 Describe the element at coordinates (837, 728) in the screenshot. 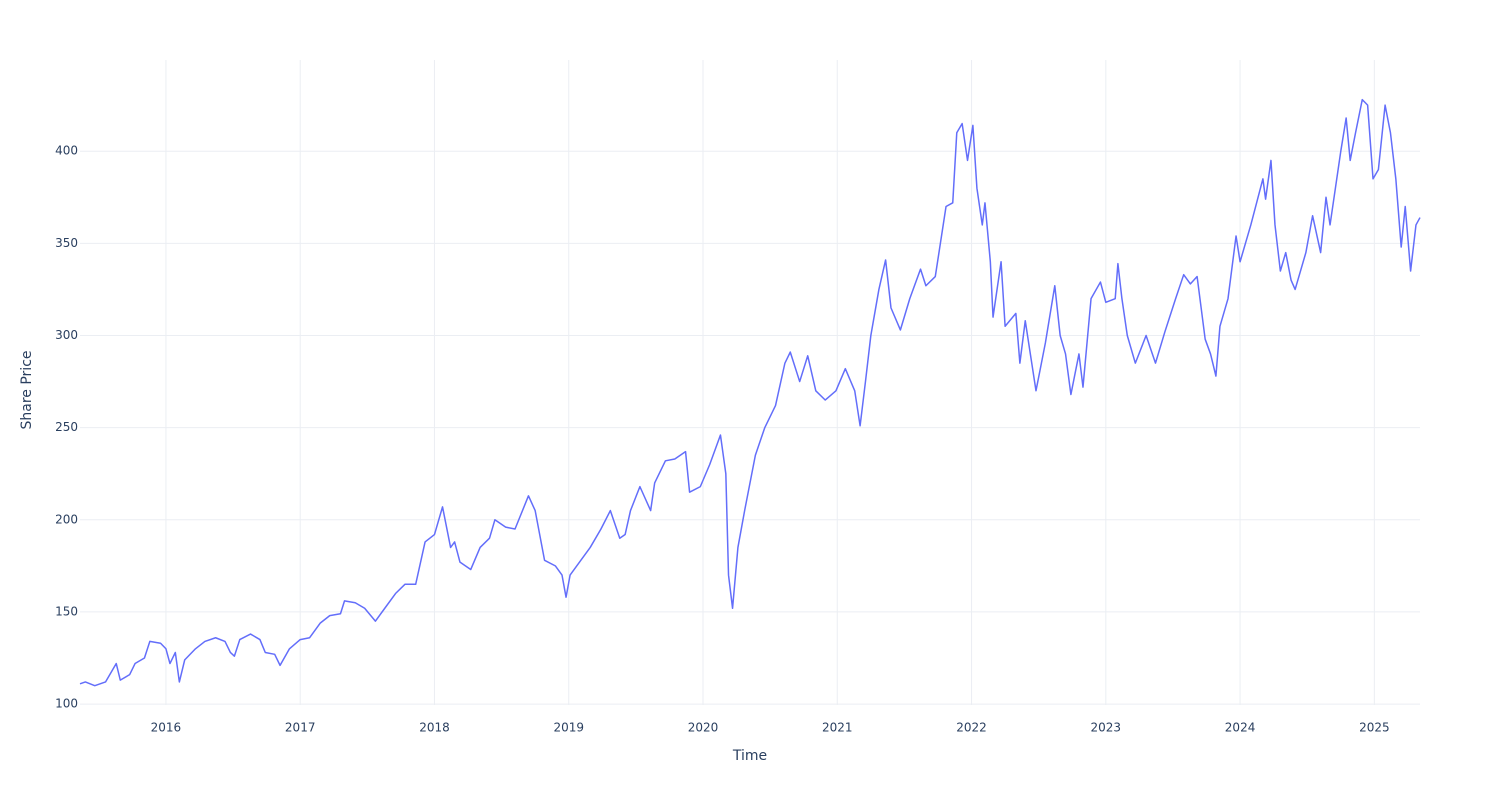

I see `x-tick-label: 2021` at that location.